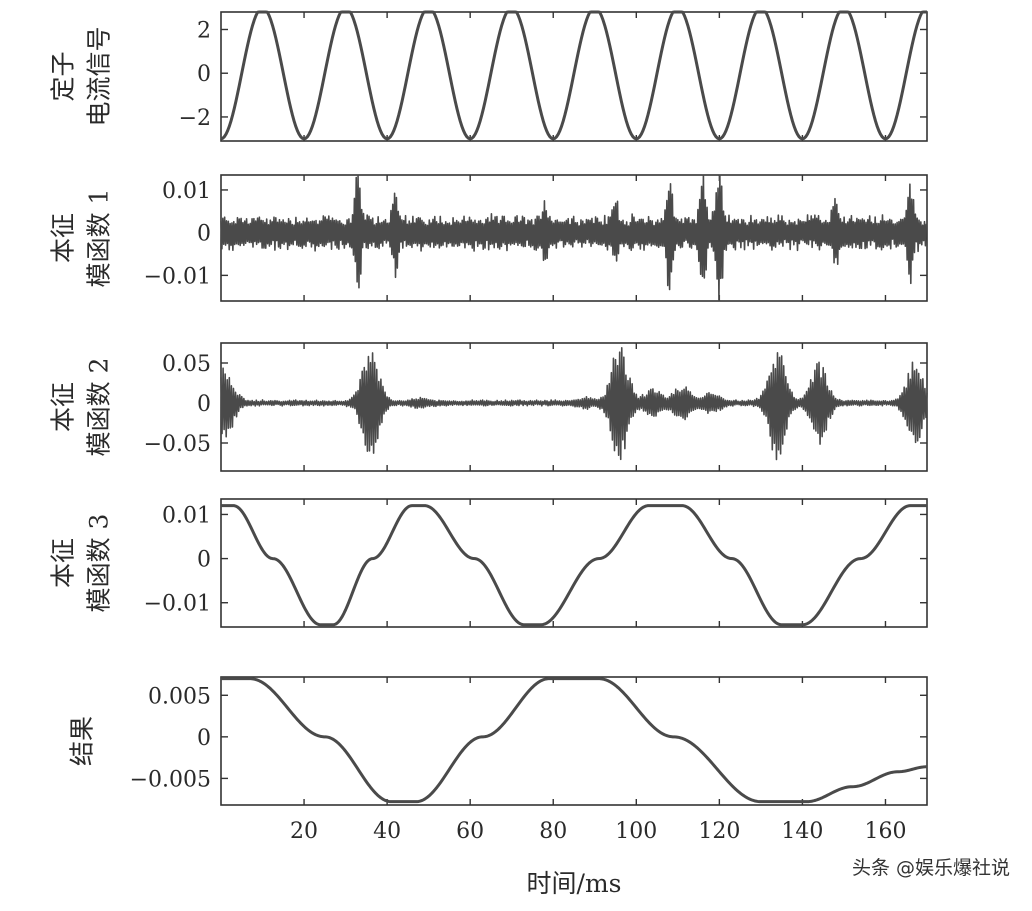 The image size is (1032, 911). What do you see at coordinates (99, 563) in the screenshot?
I see `y-axis-label: 模函数 3` at bounding box center [99, 563].